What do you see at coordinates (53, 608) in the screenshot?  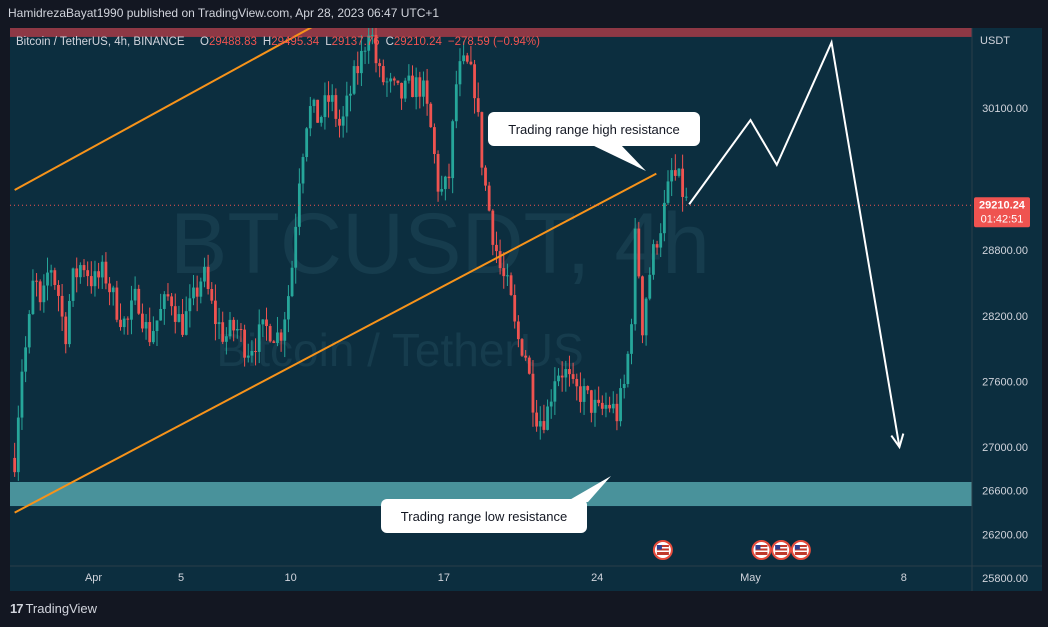 I see `tradingview-logo: 17 TradingView` at bounding box center [53, 608].